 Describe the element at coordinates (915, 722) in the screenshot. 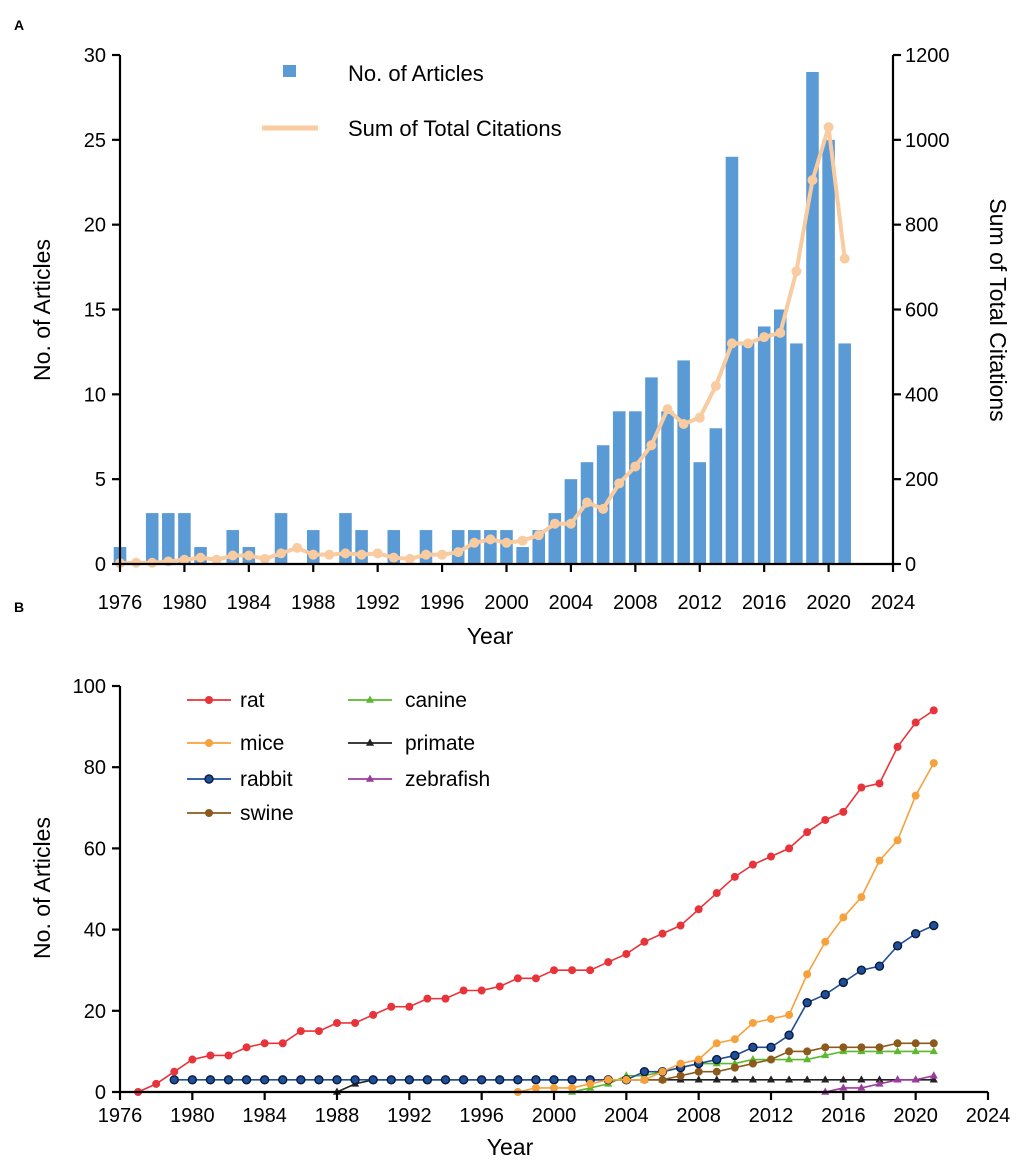

I see `rat-point-2020` at that location.